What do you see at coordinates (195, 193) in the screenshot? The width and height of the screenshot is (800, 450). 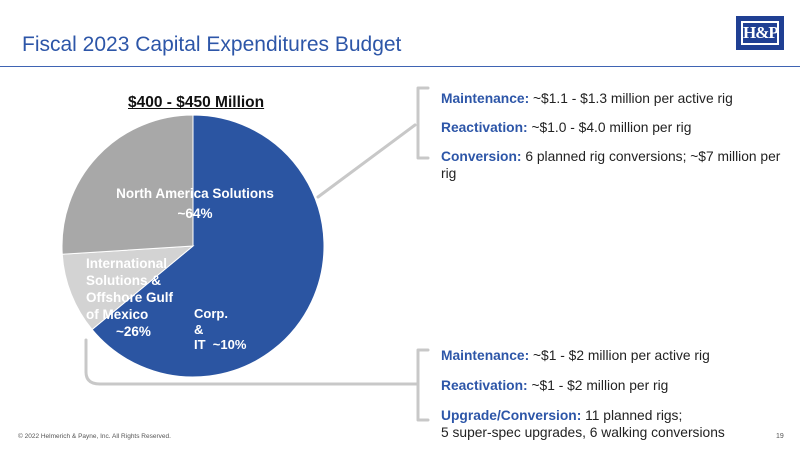 I see `nas-name: North America Solutions` at bounding box center [195, 193].